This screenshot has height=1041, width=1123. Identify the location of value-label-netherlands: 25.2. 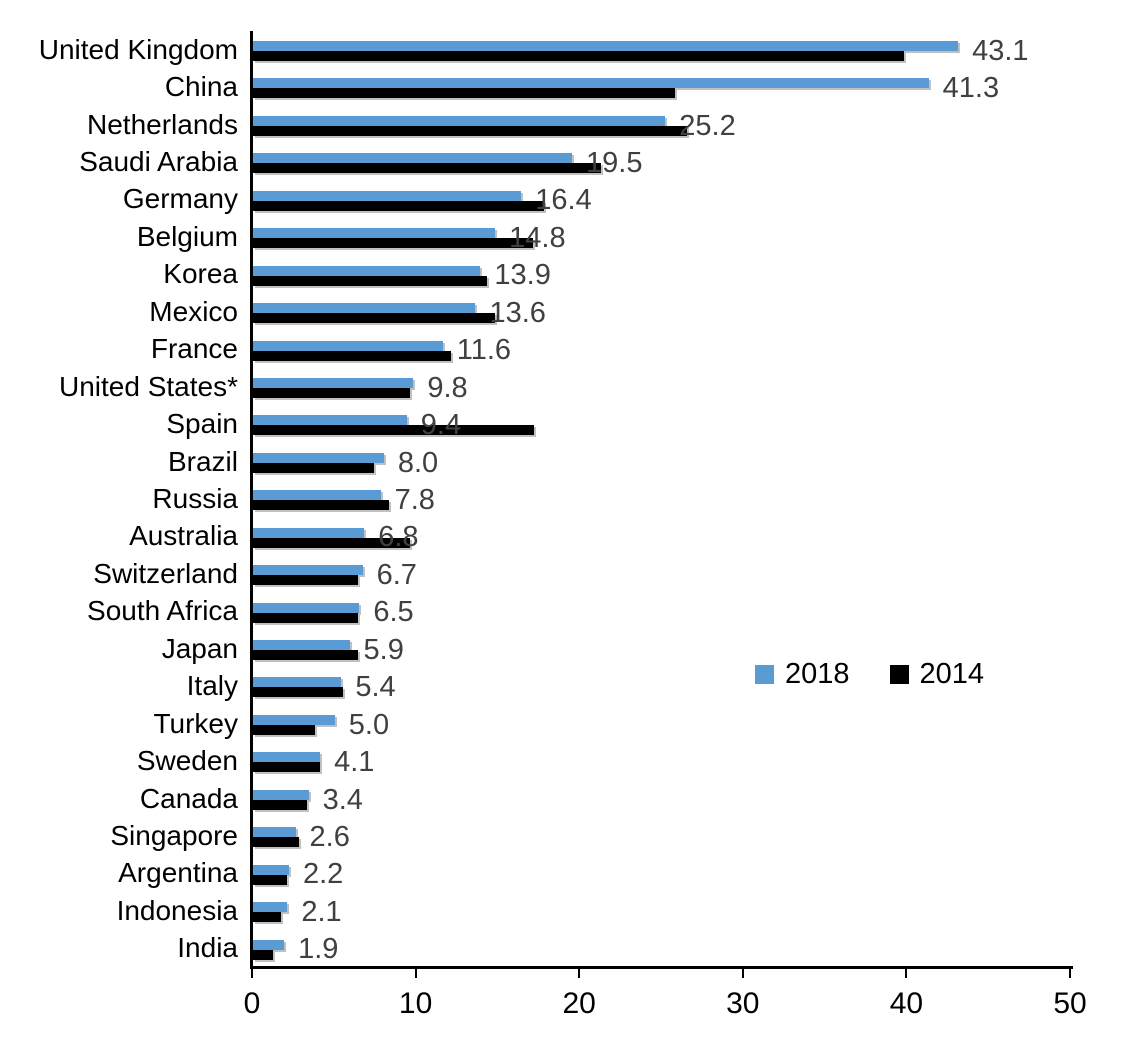
(707, 125).